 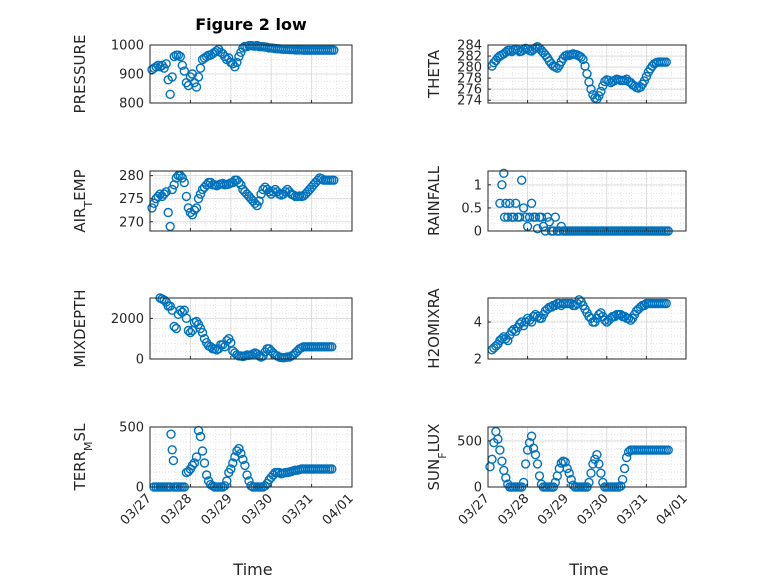 What do you see at coordinates (434, 328) in the screenshot?
I see `y-axis-label: H2OMIXRA` at bounding box center [434, 328].